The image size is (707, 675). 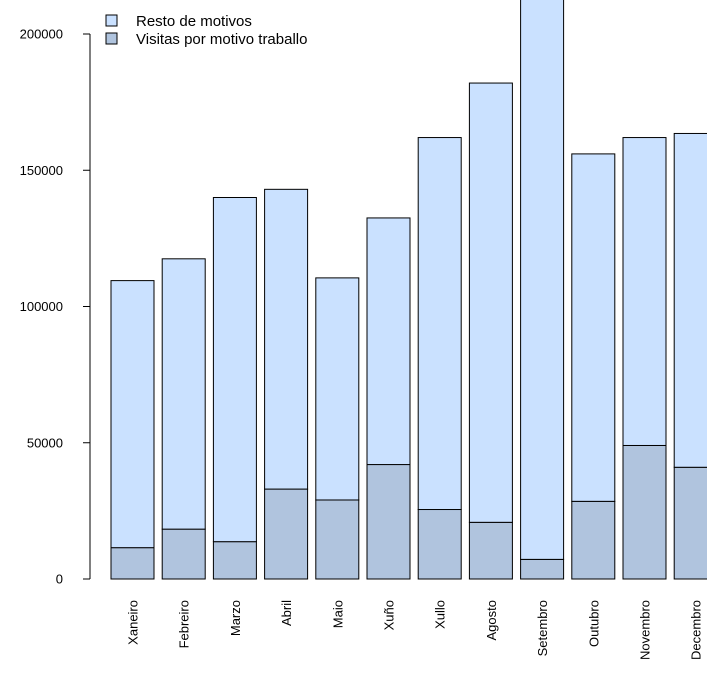 What do you see at coordinates (286, 613) in the screenshot?
I see `x-tick-label: Abril` at bounding box center [286, 613].